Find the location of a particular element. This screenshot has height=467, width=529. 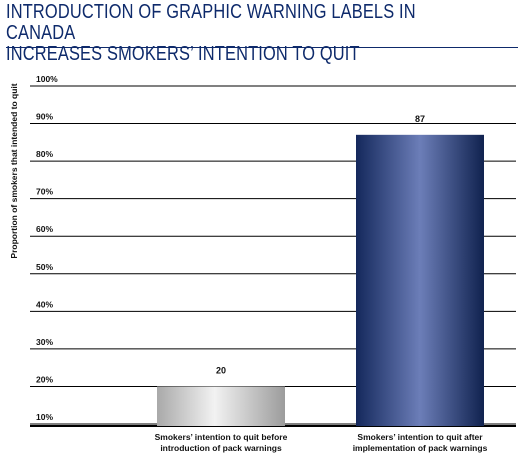

y-tick-label: 60% is located at coordinates (44, 229).